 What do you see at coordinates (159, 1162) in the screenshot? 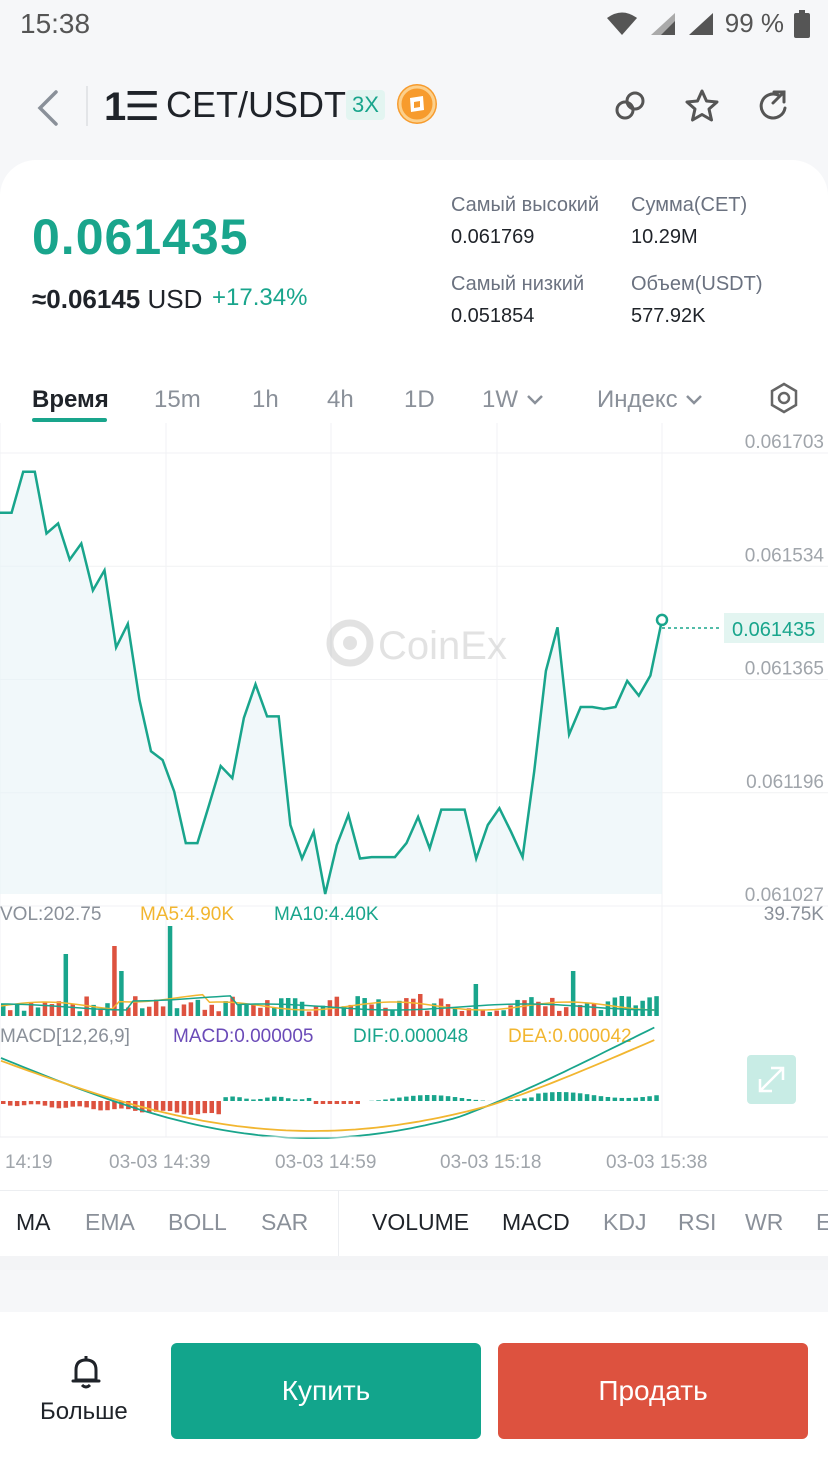
I see `x-tick-label: 03-03 14:39` at bounding box center [159, 1162].